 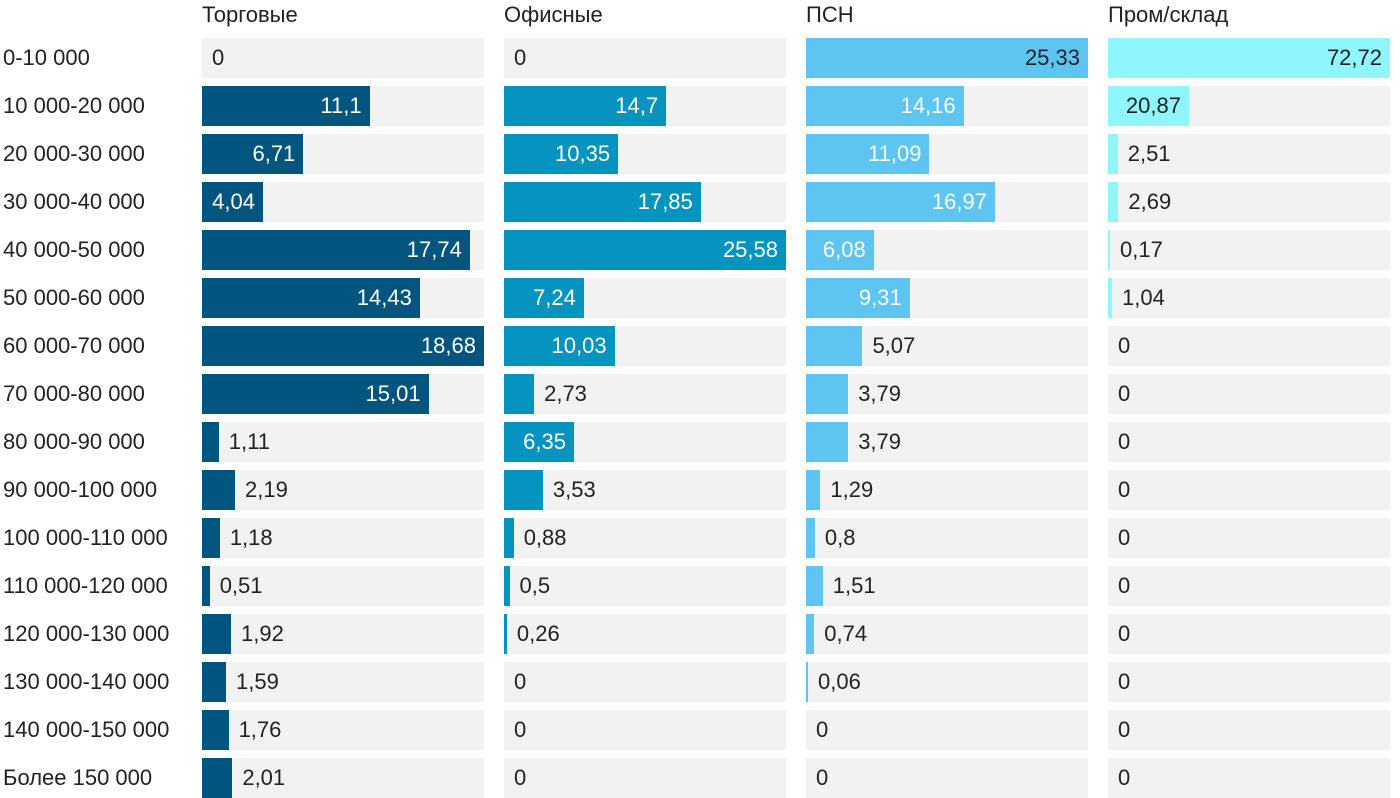 What do you see at coordinates (830, 14) in the screenshot?
I see `panel-title: ПСН` at bounding box center [830, 14].